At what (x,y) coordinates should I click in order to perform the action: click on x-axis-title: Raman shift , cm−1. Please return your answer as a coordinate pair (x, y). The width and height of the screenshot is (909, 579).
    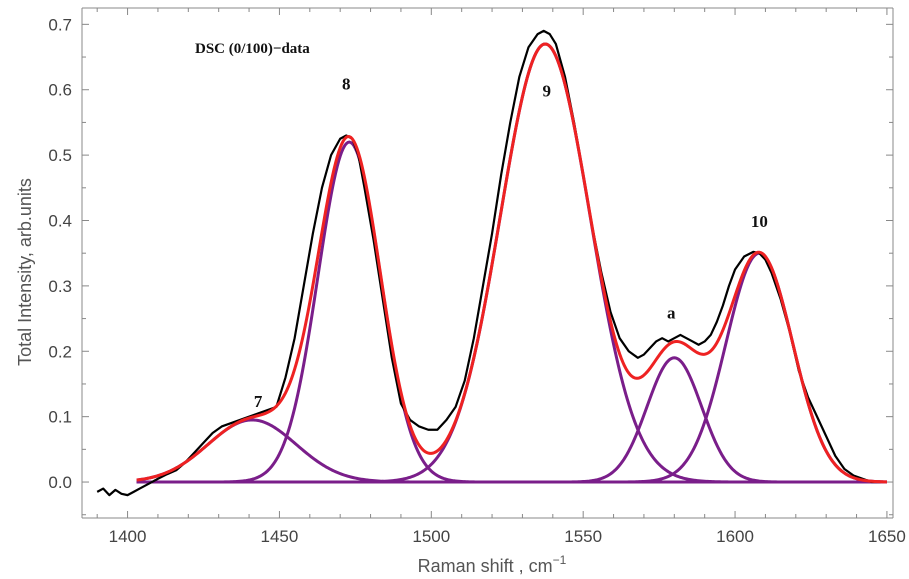
    Looking at the image, I should click on (492, 564).